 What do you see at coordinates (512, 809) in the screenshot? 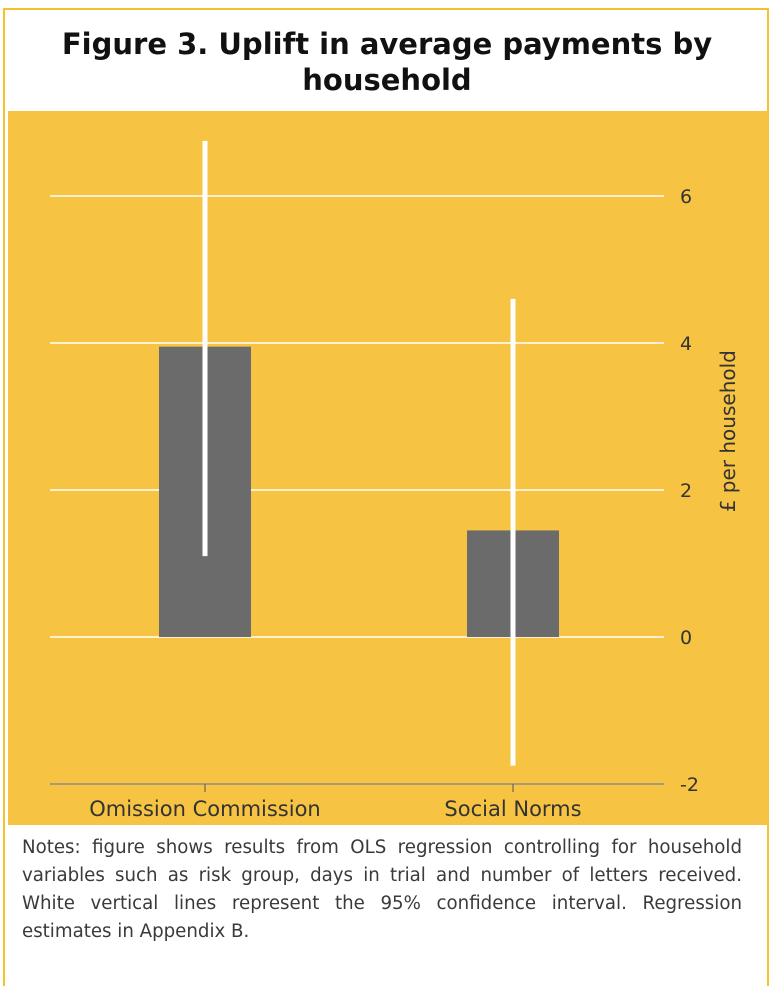
I see `x-tick-label: Social Norms` at bounding box center [512, 809].